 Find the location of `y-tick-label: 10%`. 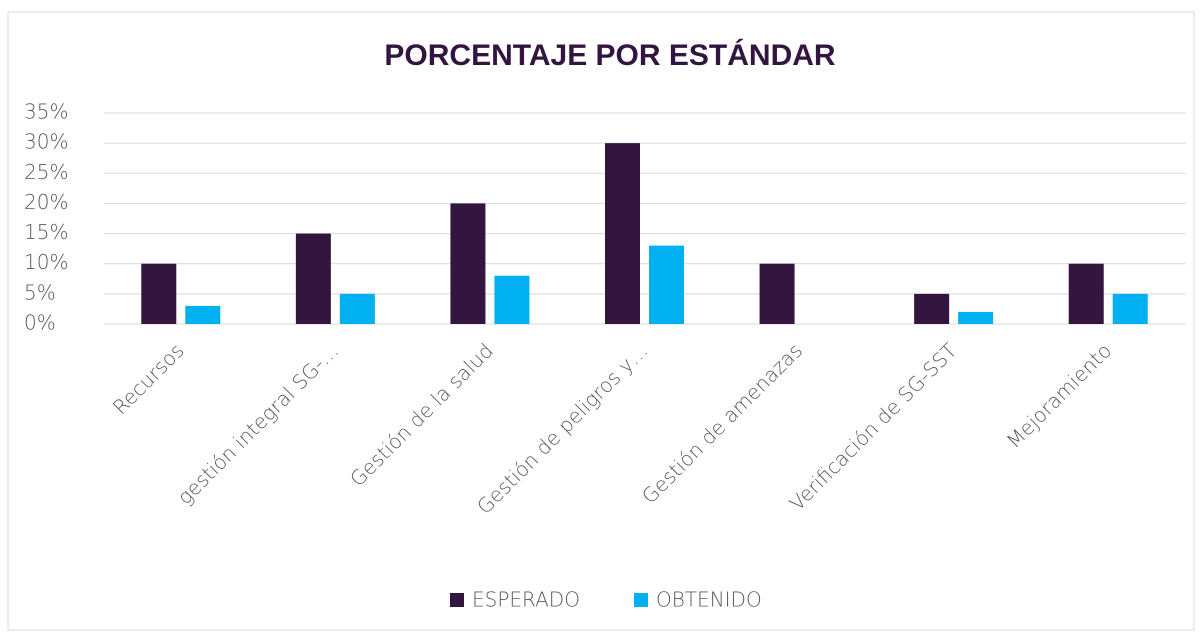

y-tick-label: 10% is located at coordinates (46, 262).